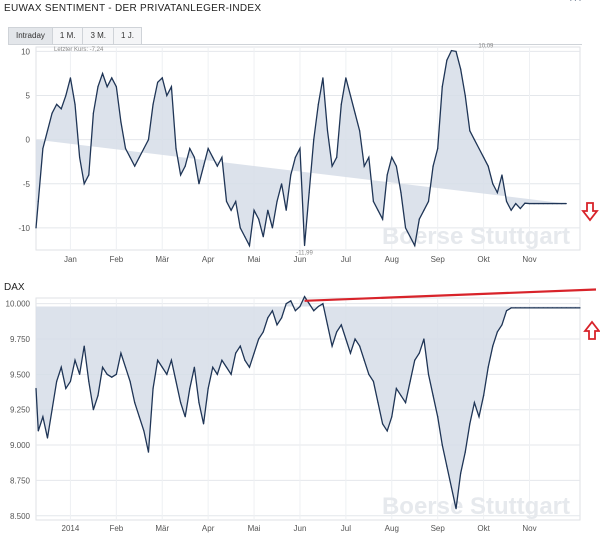 The width and height of the screenshot is (600, 539). What do you see at coordinates (31, 36) in the screenshot?
I see `tab-intraday: Intraday` at bounding box center [31, 36].